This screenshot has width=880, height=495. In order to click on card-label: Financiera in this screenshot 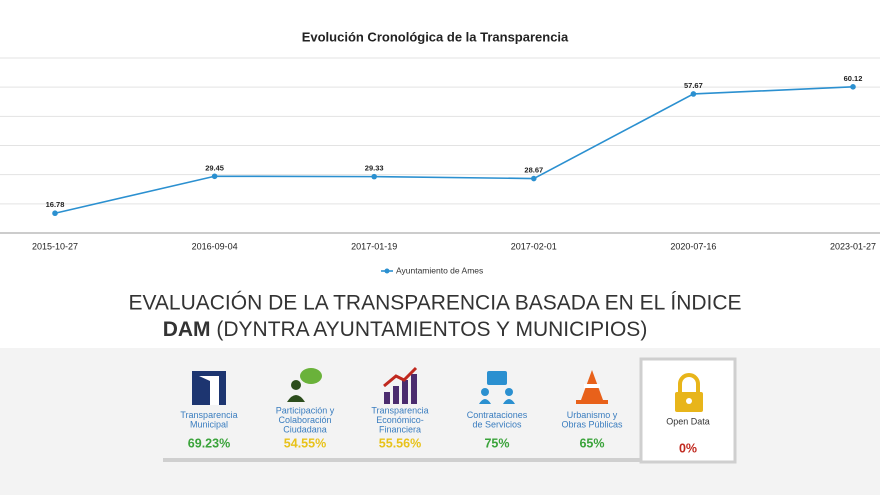, I will do `click(400, 429)`.